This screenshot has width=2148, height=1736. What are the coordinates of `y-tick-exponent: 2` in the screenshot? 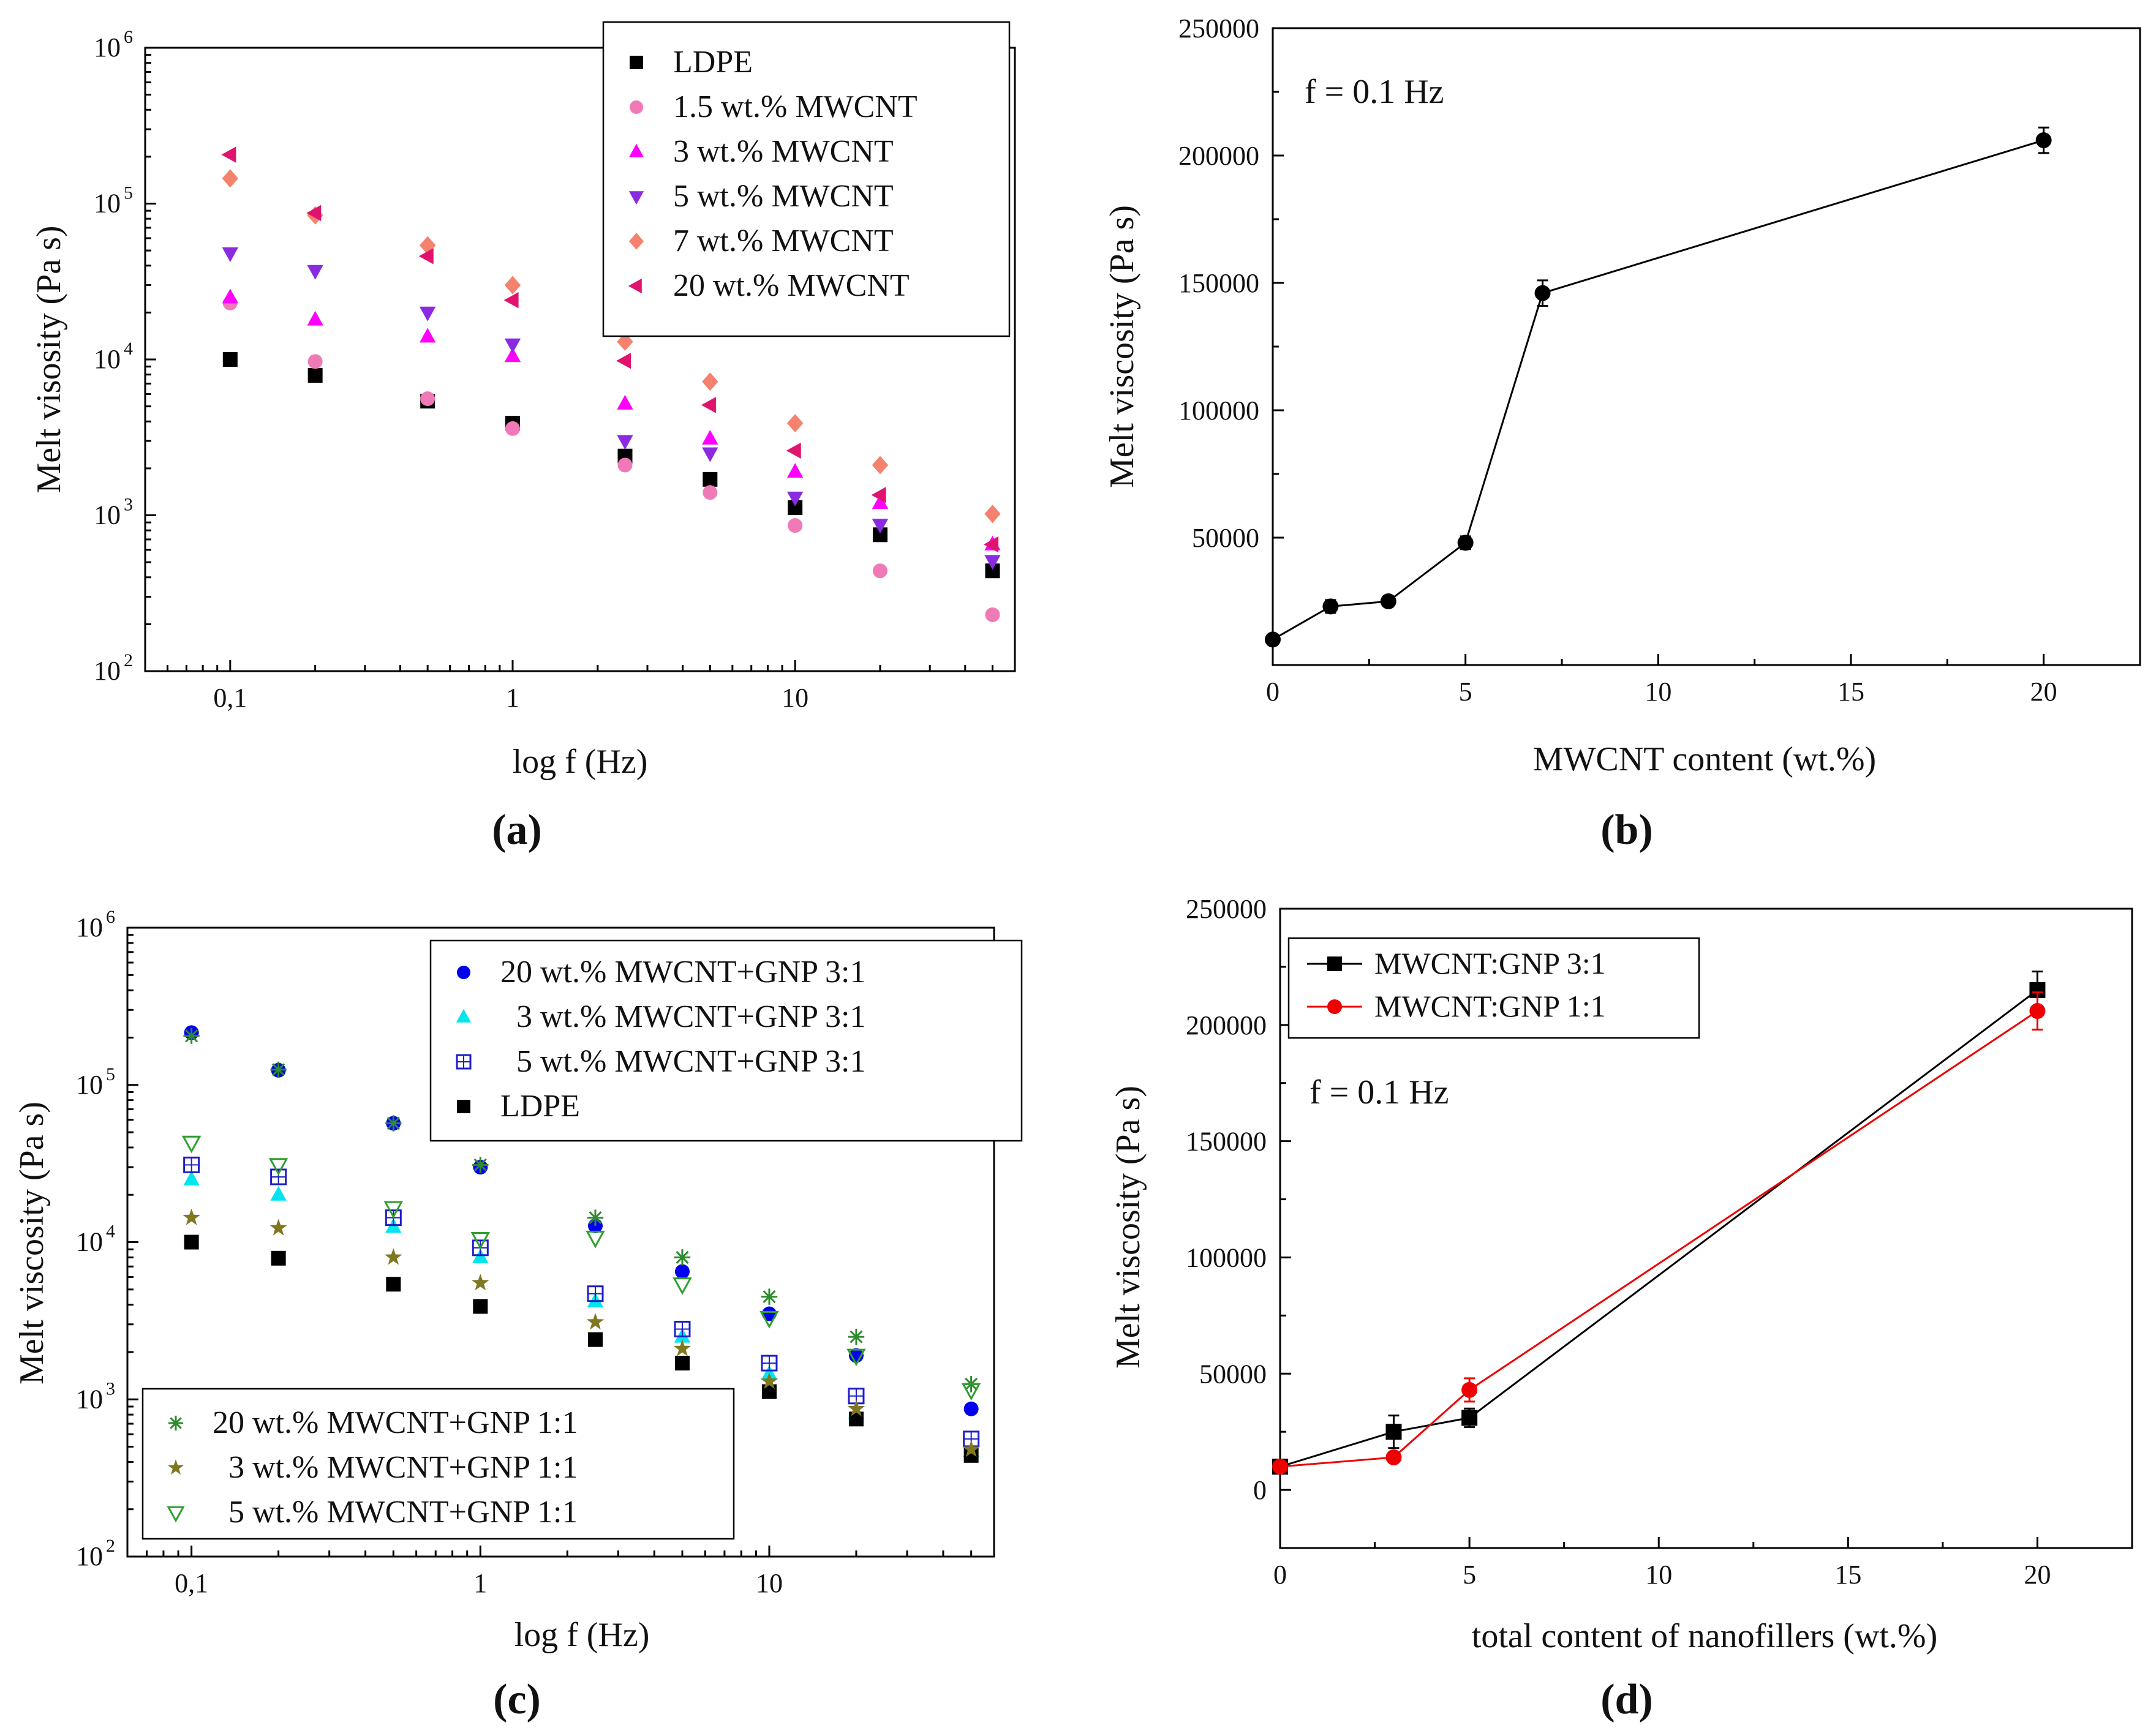 It's located at (128, 661).